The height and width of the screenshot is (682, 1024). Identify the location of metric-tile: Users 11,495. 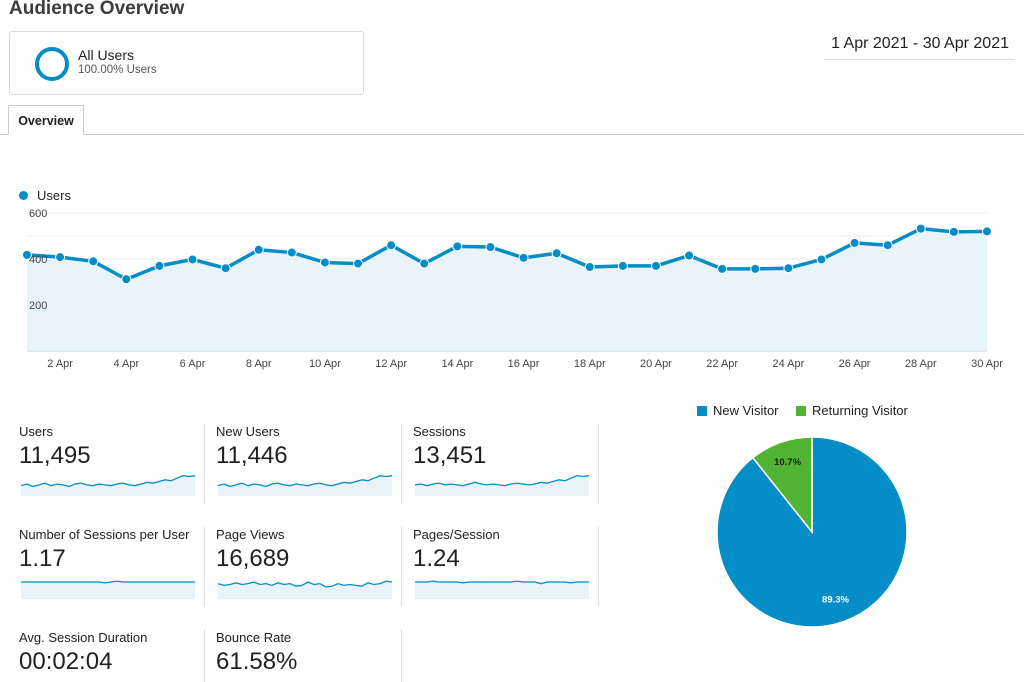
(114, 464).